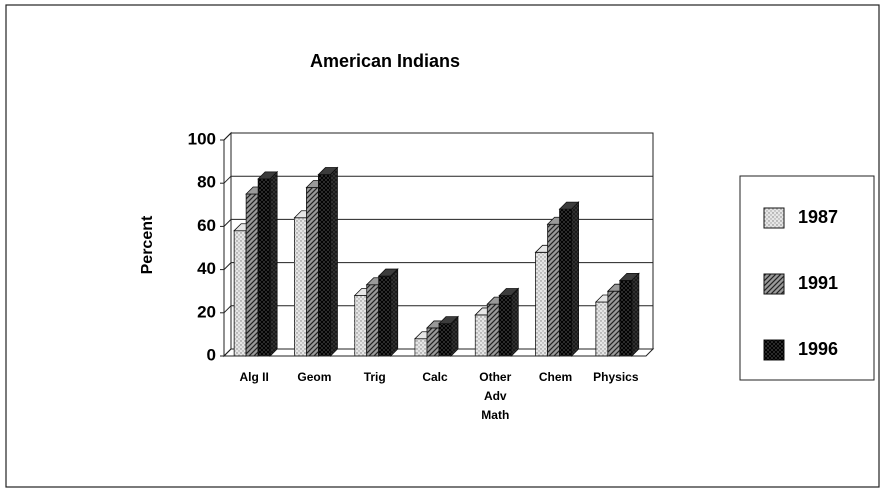  What do you see at coordinates (435, 377) in the screenshot?
I see `x-tick-label: Calc` at bounding box center [435, 377].